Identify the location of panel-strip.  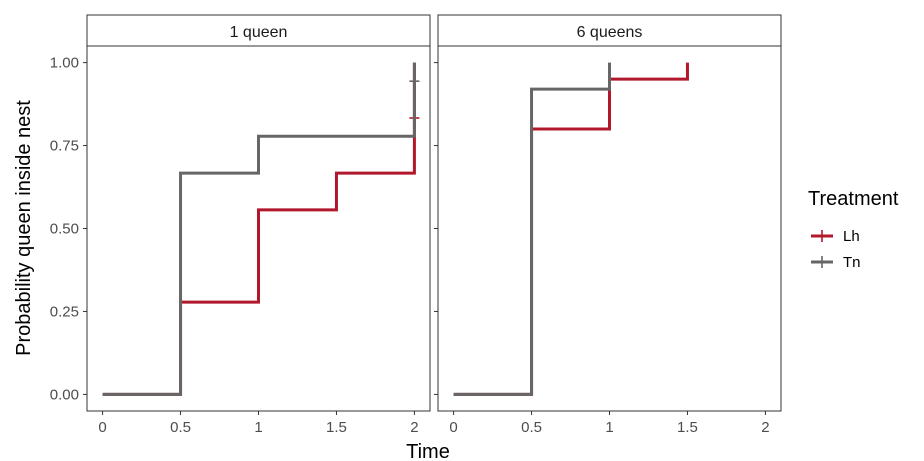
(258, 30).